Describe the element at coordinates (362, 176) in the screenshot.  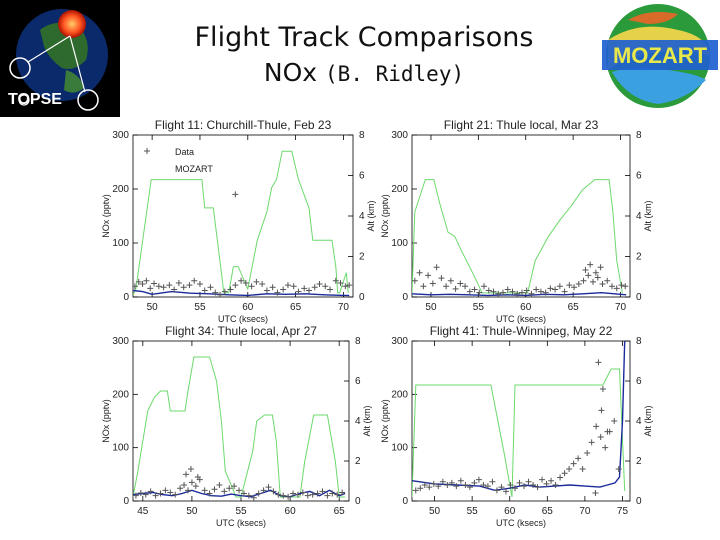
I see `y2-tick-label: 6` at that location.